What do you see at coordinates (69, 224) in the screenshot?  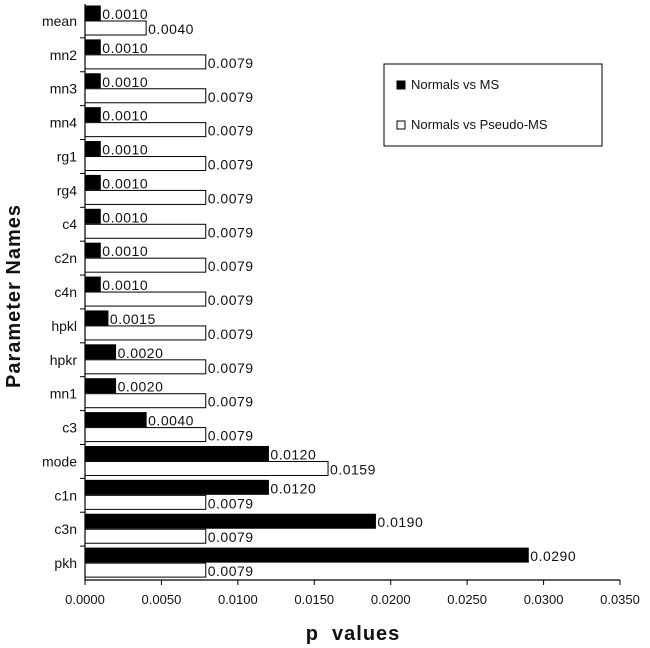 I see `category-label-c4: c4` at bounding box center [69, 224].